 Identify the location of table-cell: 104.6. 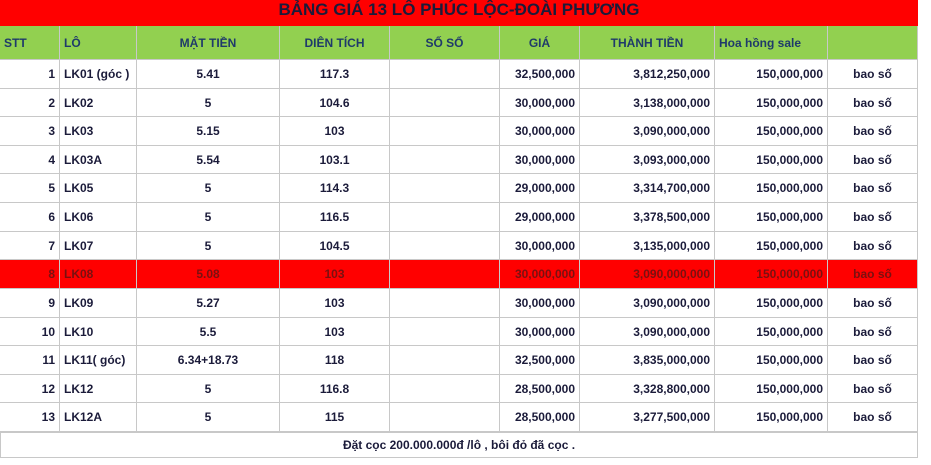
(335, 103).